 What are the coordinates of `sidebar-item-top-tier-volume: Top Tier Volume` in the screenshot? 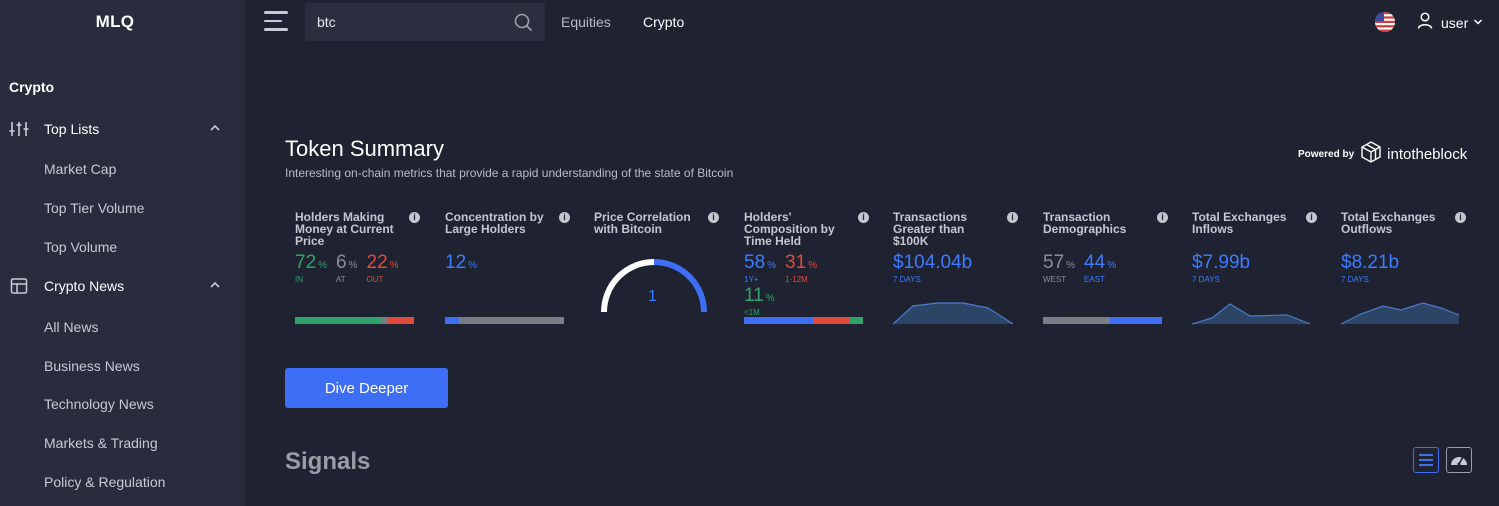 It's located at (94, 208).